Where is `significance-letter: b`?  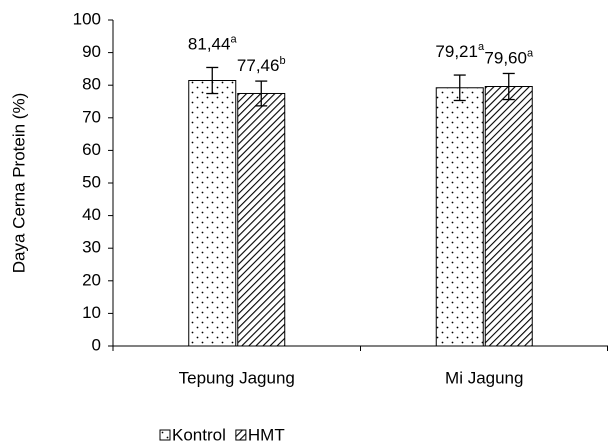 significance-letter: b is located at coordinates (282, 61).